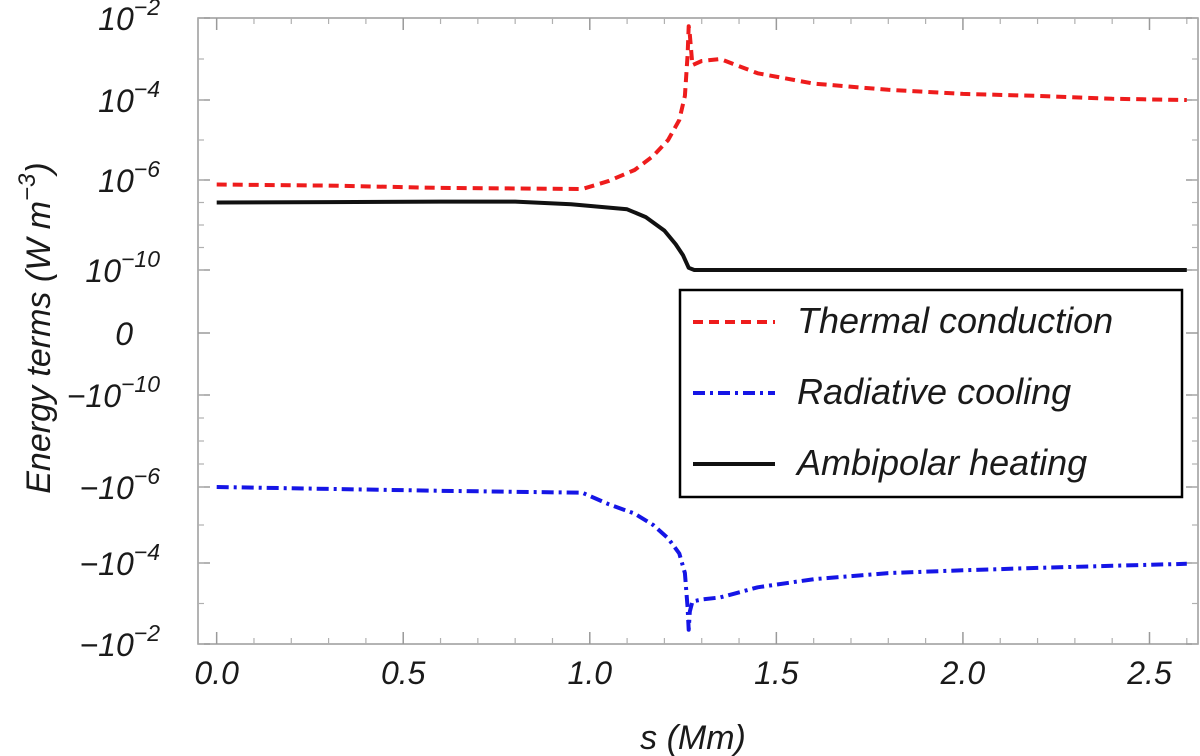 The image size is (1200, 756). Describe the element at coordinates (36, 328) in the screenshot. I see `y-axis-title: Energy terms (W m−3)` at that location.